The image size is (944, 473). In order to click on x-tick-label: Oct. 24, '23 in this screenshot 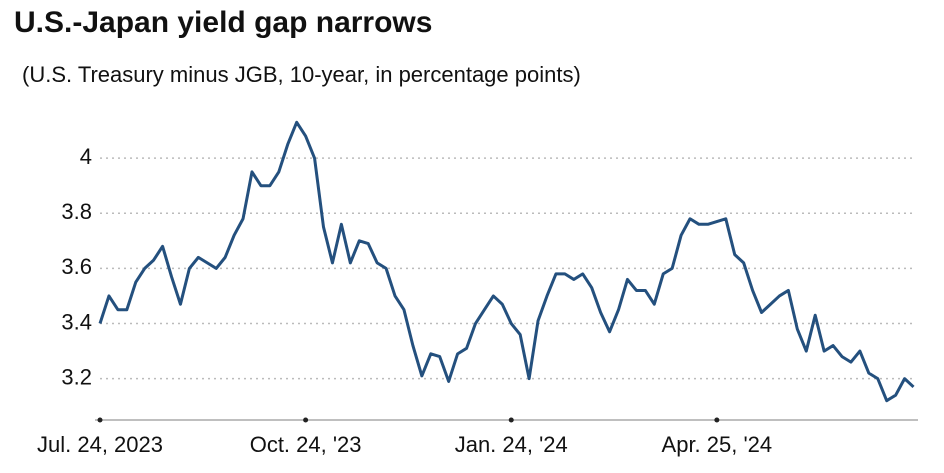, I will do `click(306, 444)`.